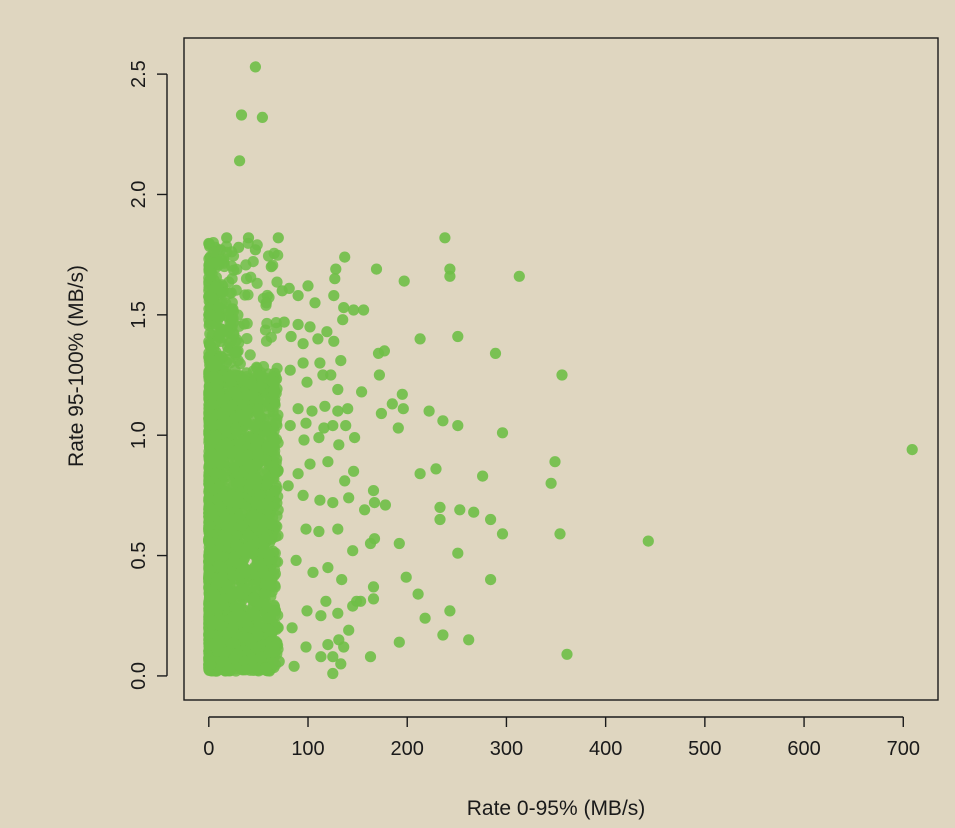 Image resolution: width=955 pixels, height=828 pixels. What do you see at coordinates (148, 375) in the screenshot?
I see `y-axis: 0.0 0.5 1.0 1.5 2.0 2.5` at bounding box center [148, 375].